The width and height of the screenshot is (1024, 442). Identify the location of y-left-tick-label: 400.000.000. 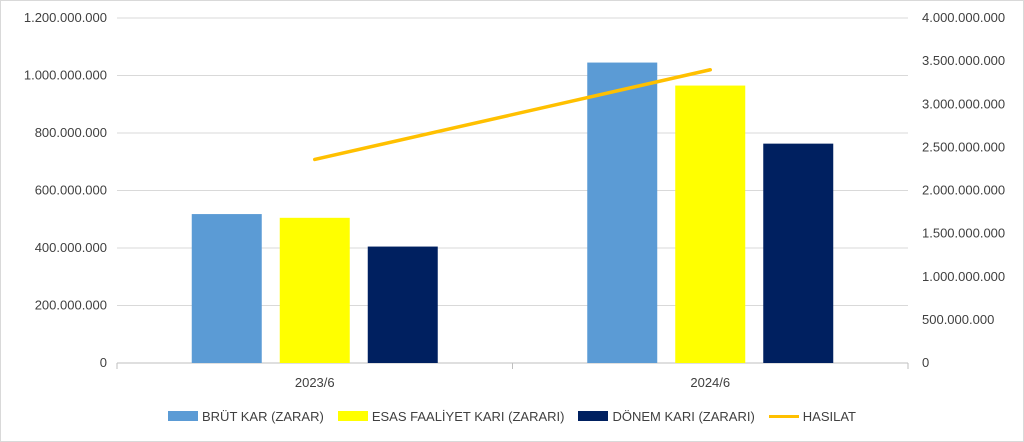
(71, 247).